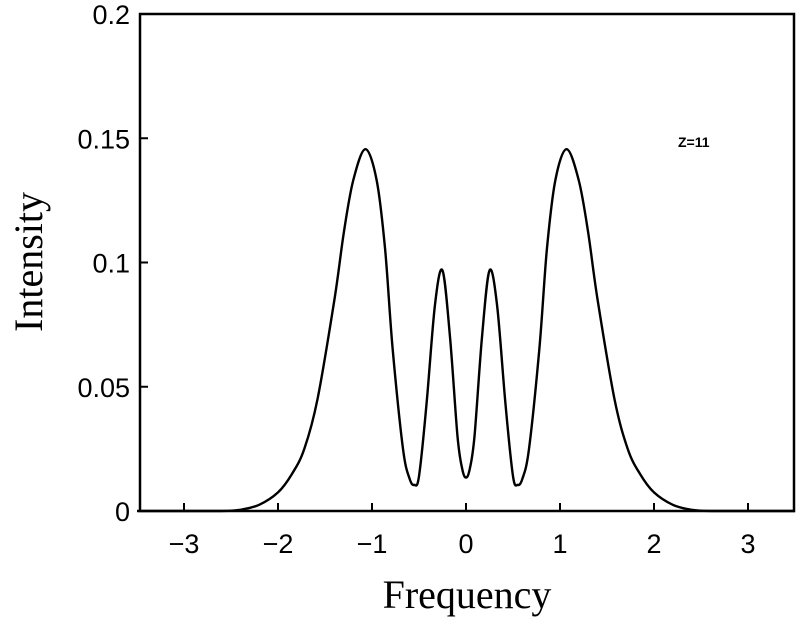  What do you see at coordinates (122, 512) in the screenshot?
I see `y-tick-label: 0` at bounding box center [122, 512].